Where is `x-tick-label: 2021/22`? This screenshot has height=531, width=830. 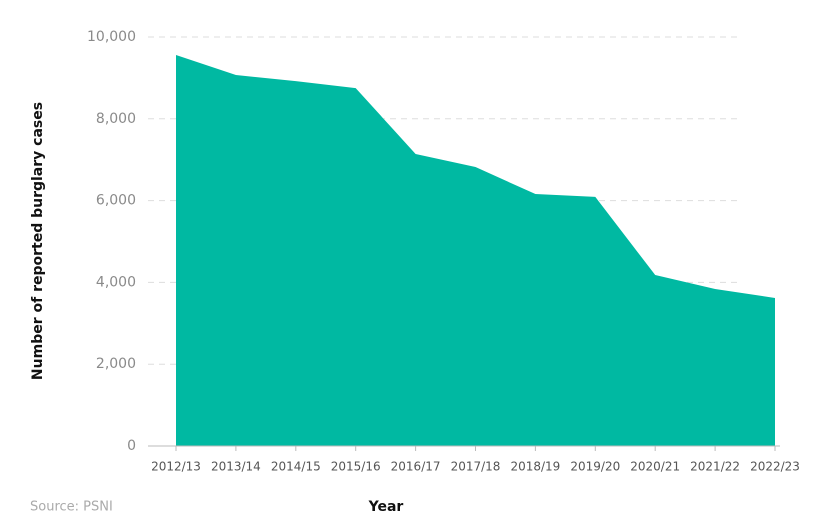 x-tick-label: 2021/22 is located at coordinates (715, 467).